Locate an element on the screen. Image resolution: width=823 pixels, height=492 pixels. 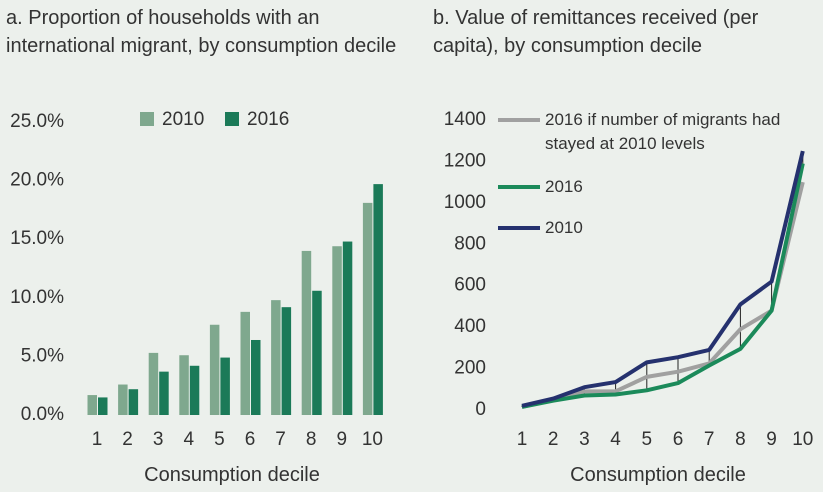
y-tick-label: 1000 is located at coordinates (465, 202).